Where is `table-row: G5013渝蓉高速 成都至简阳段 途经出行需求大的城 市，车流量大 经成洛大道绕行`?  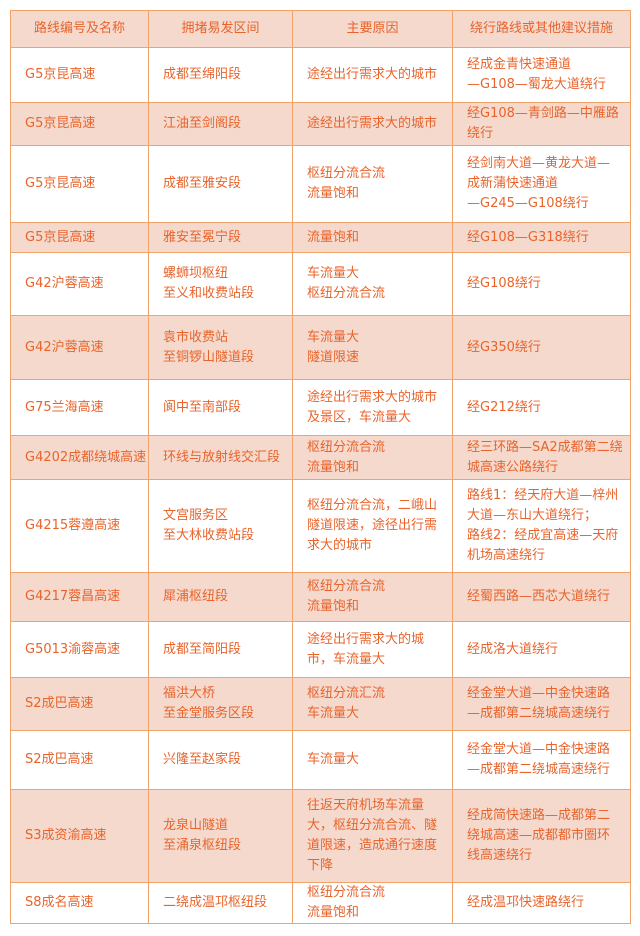
table-row: G5013渝蓉高速 成都至简阳段 途经出行需求大的城 市，车流量大 经成洛大道绕行 is located at coordinates (320, 649).